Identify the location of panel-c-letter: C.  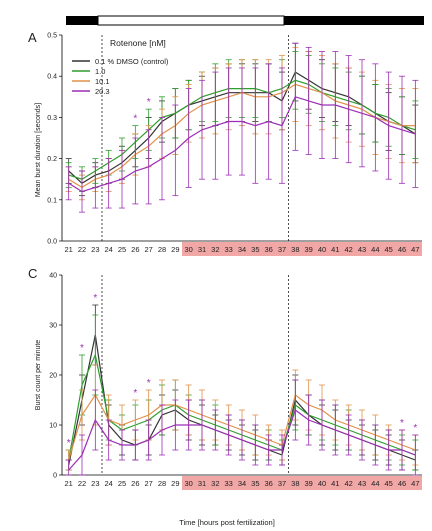
(32, 273).